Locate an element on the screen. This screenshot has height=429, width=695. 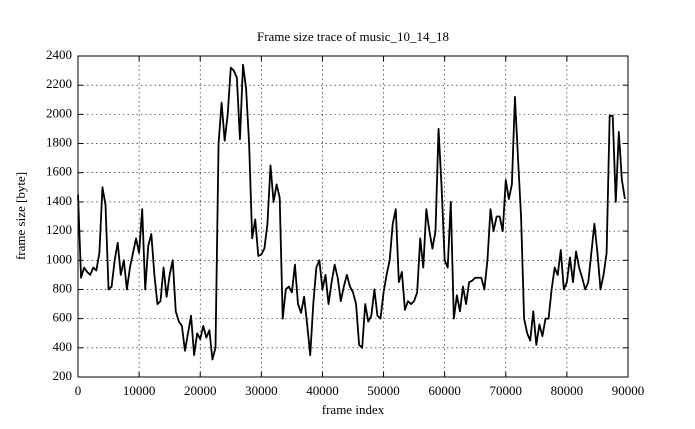
y-tick-label: 1600 is located at coordinates (59, 171).